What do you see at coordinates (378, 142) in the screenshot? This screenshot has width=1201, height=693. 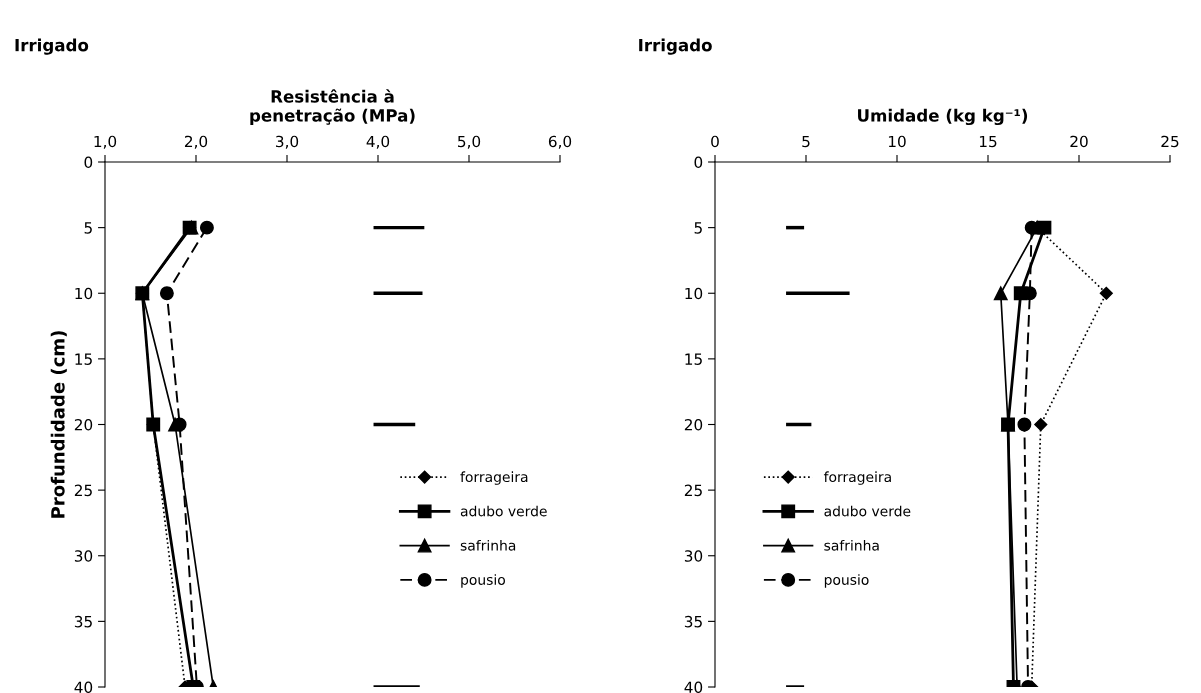 I see `x-tick-label: 4,0` at bounding box center [378, 142].